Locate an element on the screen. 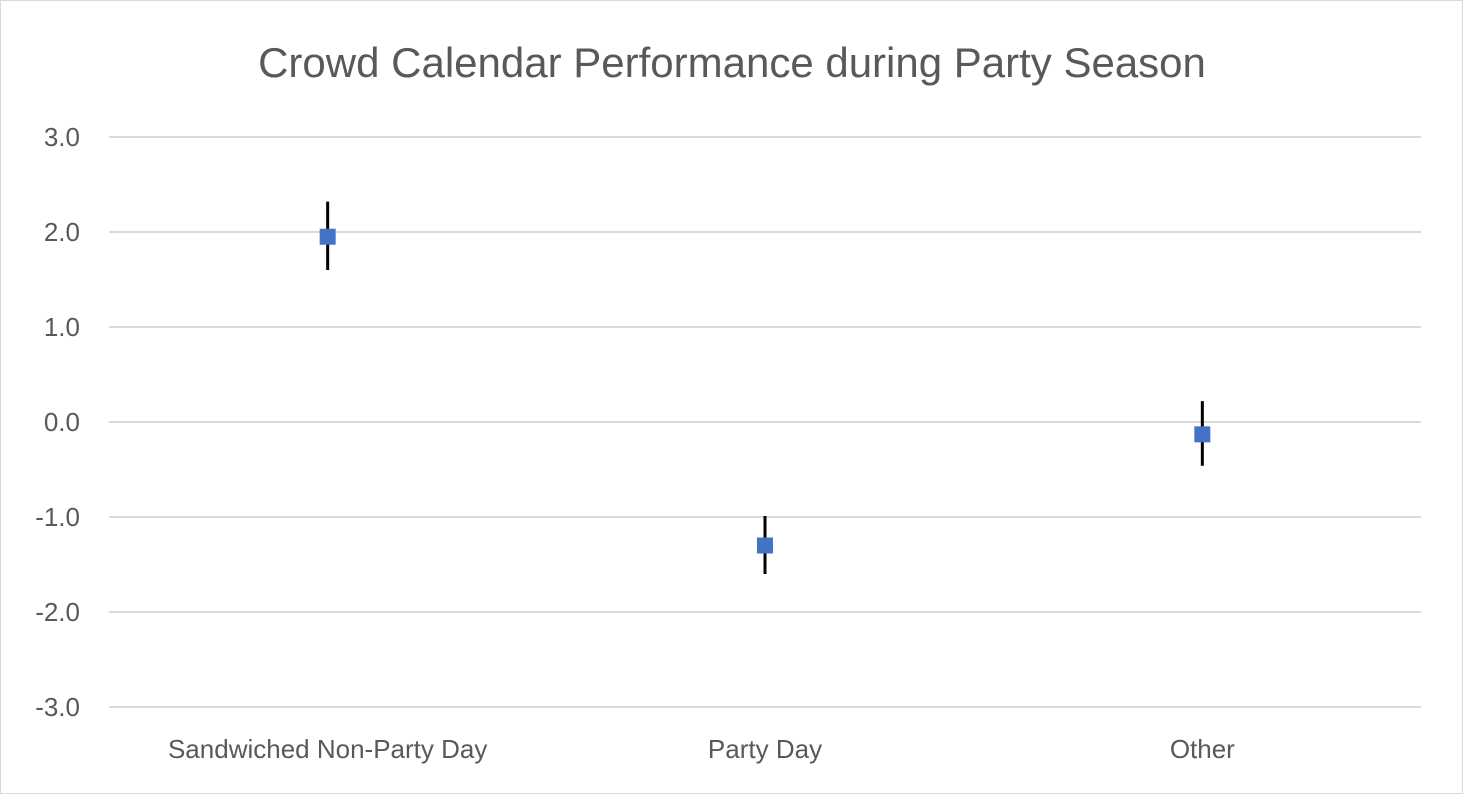 The width and height of the screenshot is (1463, 794). x-axis-categories: Sandwiched Non-Party Day Party Day Other is located at coordinates (701, 749).